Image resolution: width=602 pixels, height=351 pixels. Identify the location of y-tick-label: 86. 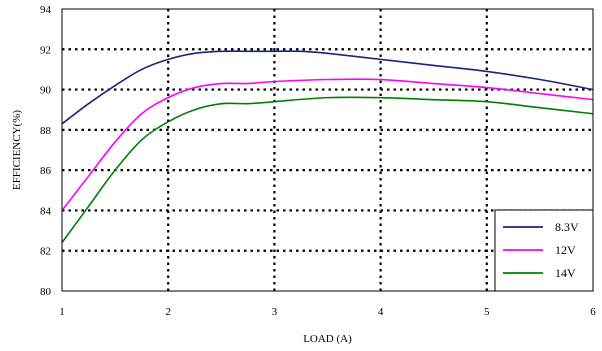
(46, 171).